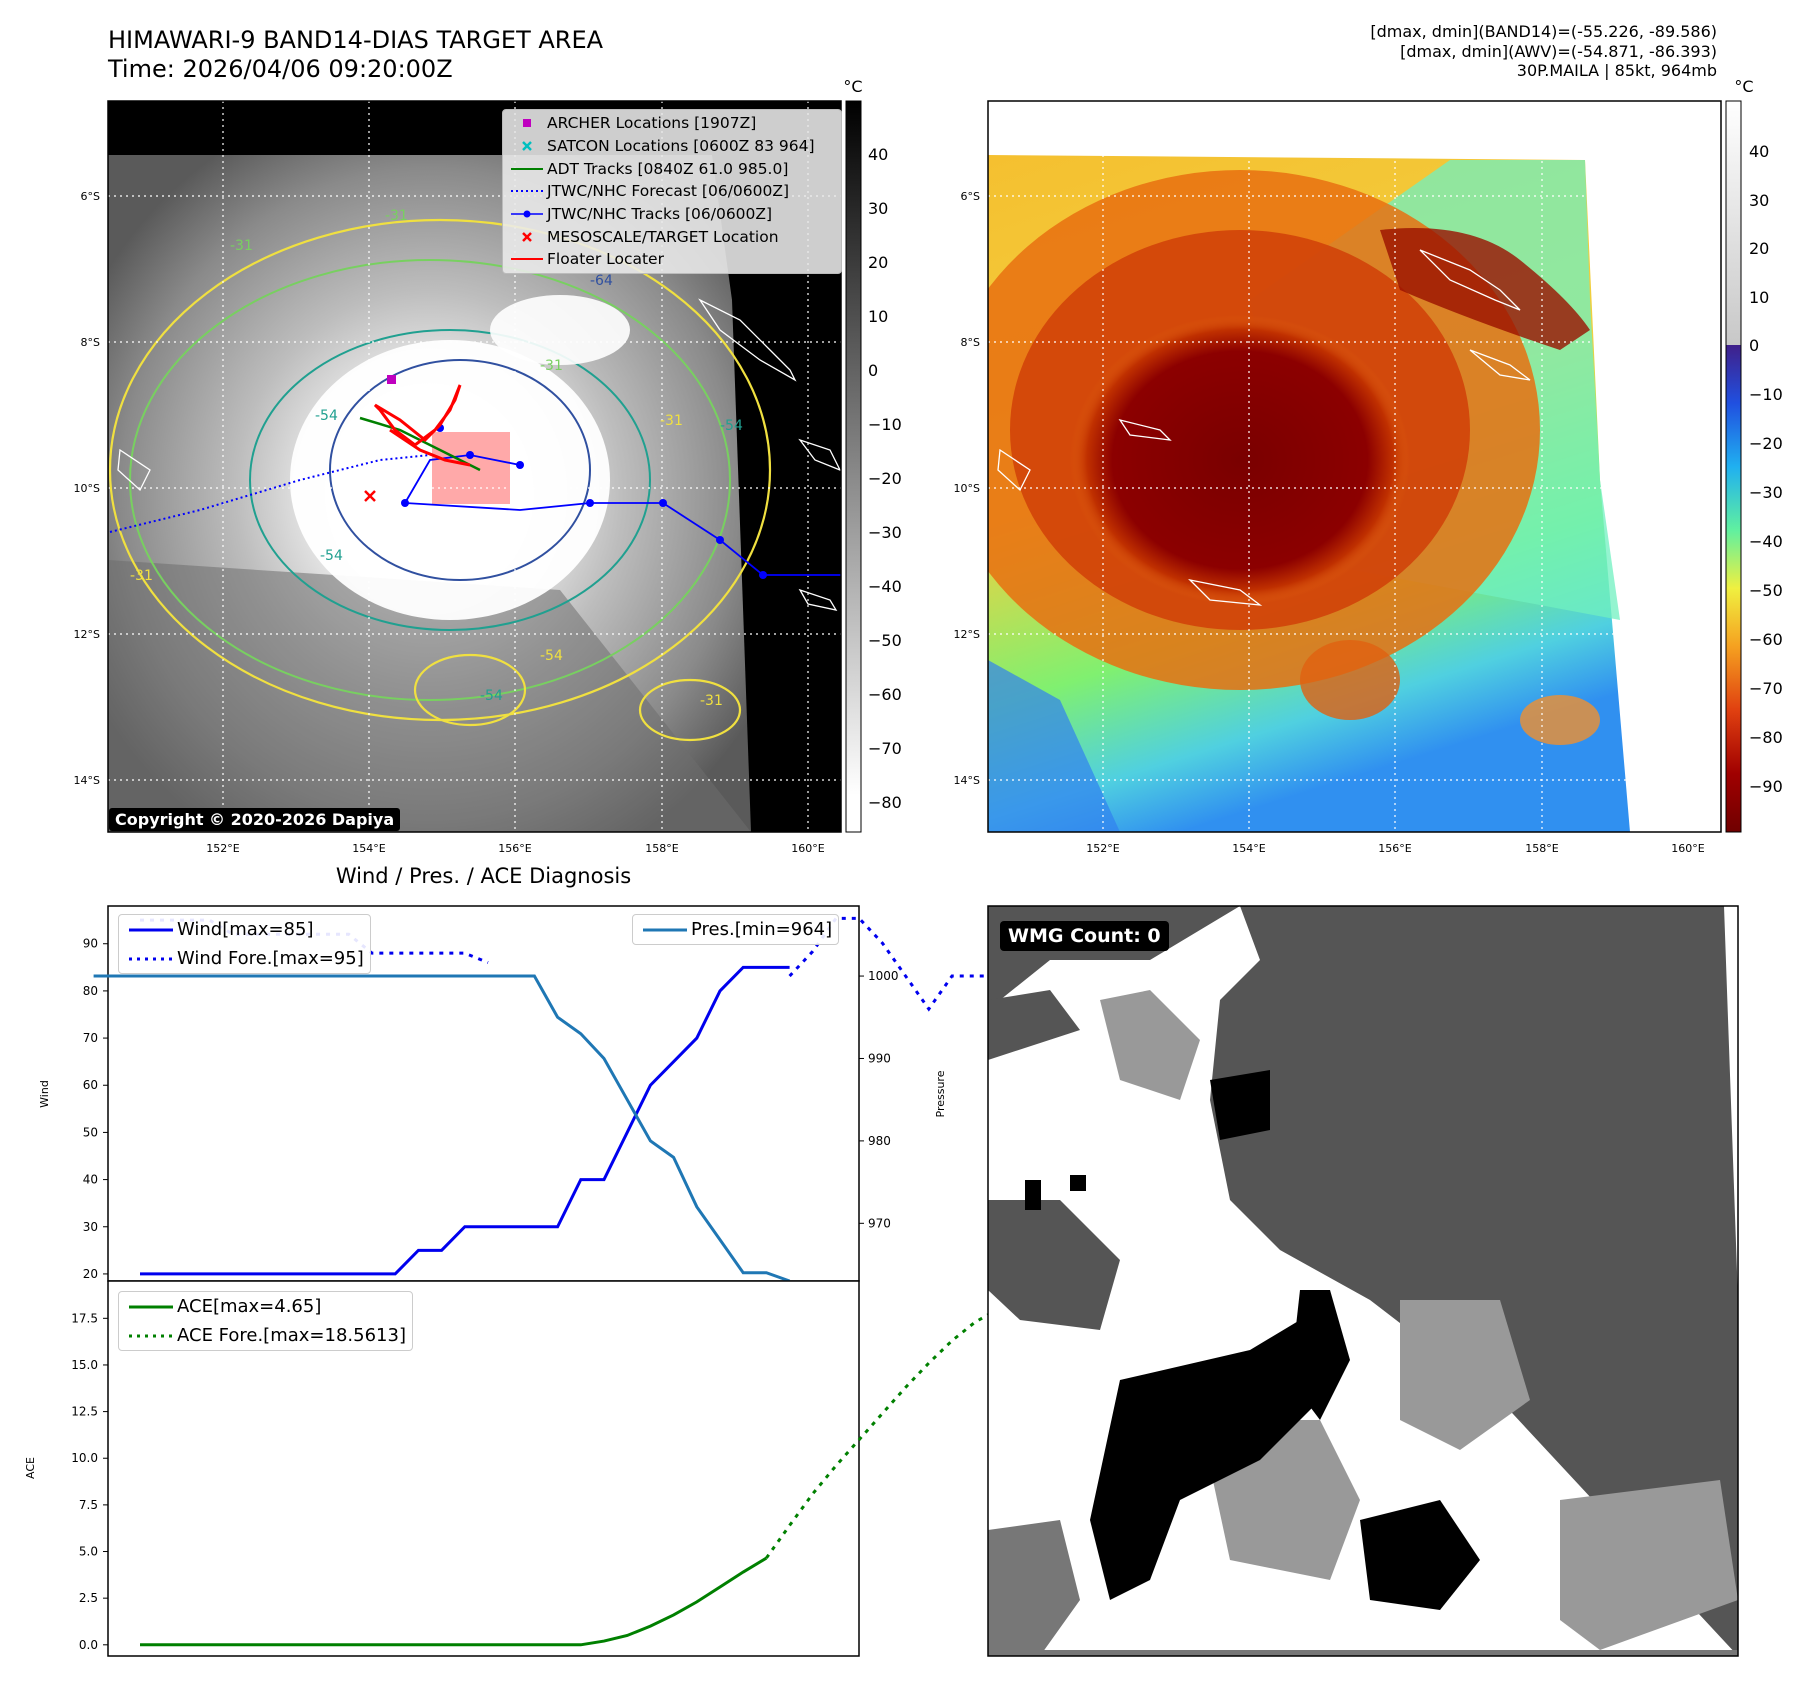 This screenshot has width=1801, height=1690. I want to click on pressure-tick-label: 990, so click(879, 1058).